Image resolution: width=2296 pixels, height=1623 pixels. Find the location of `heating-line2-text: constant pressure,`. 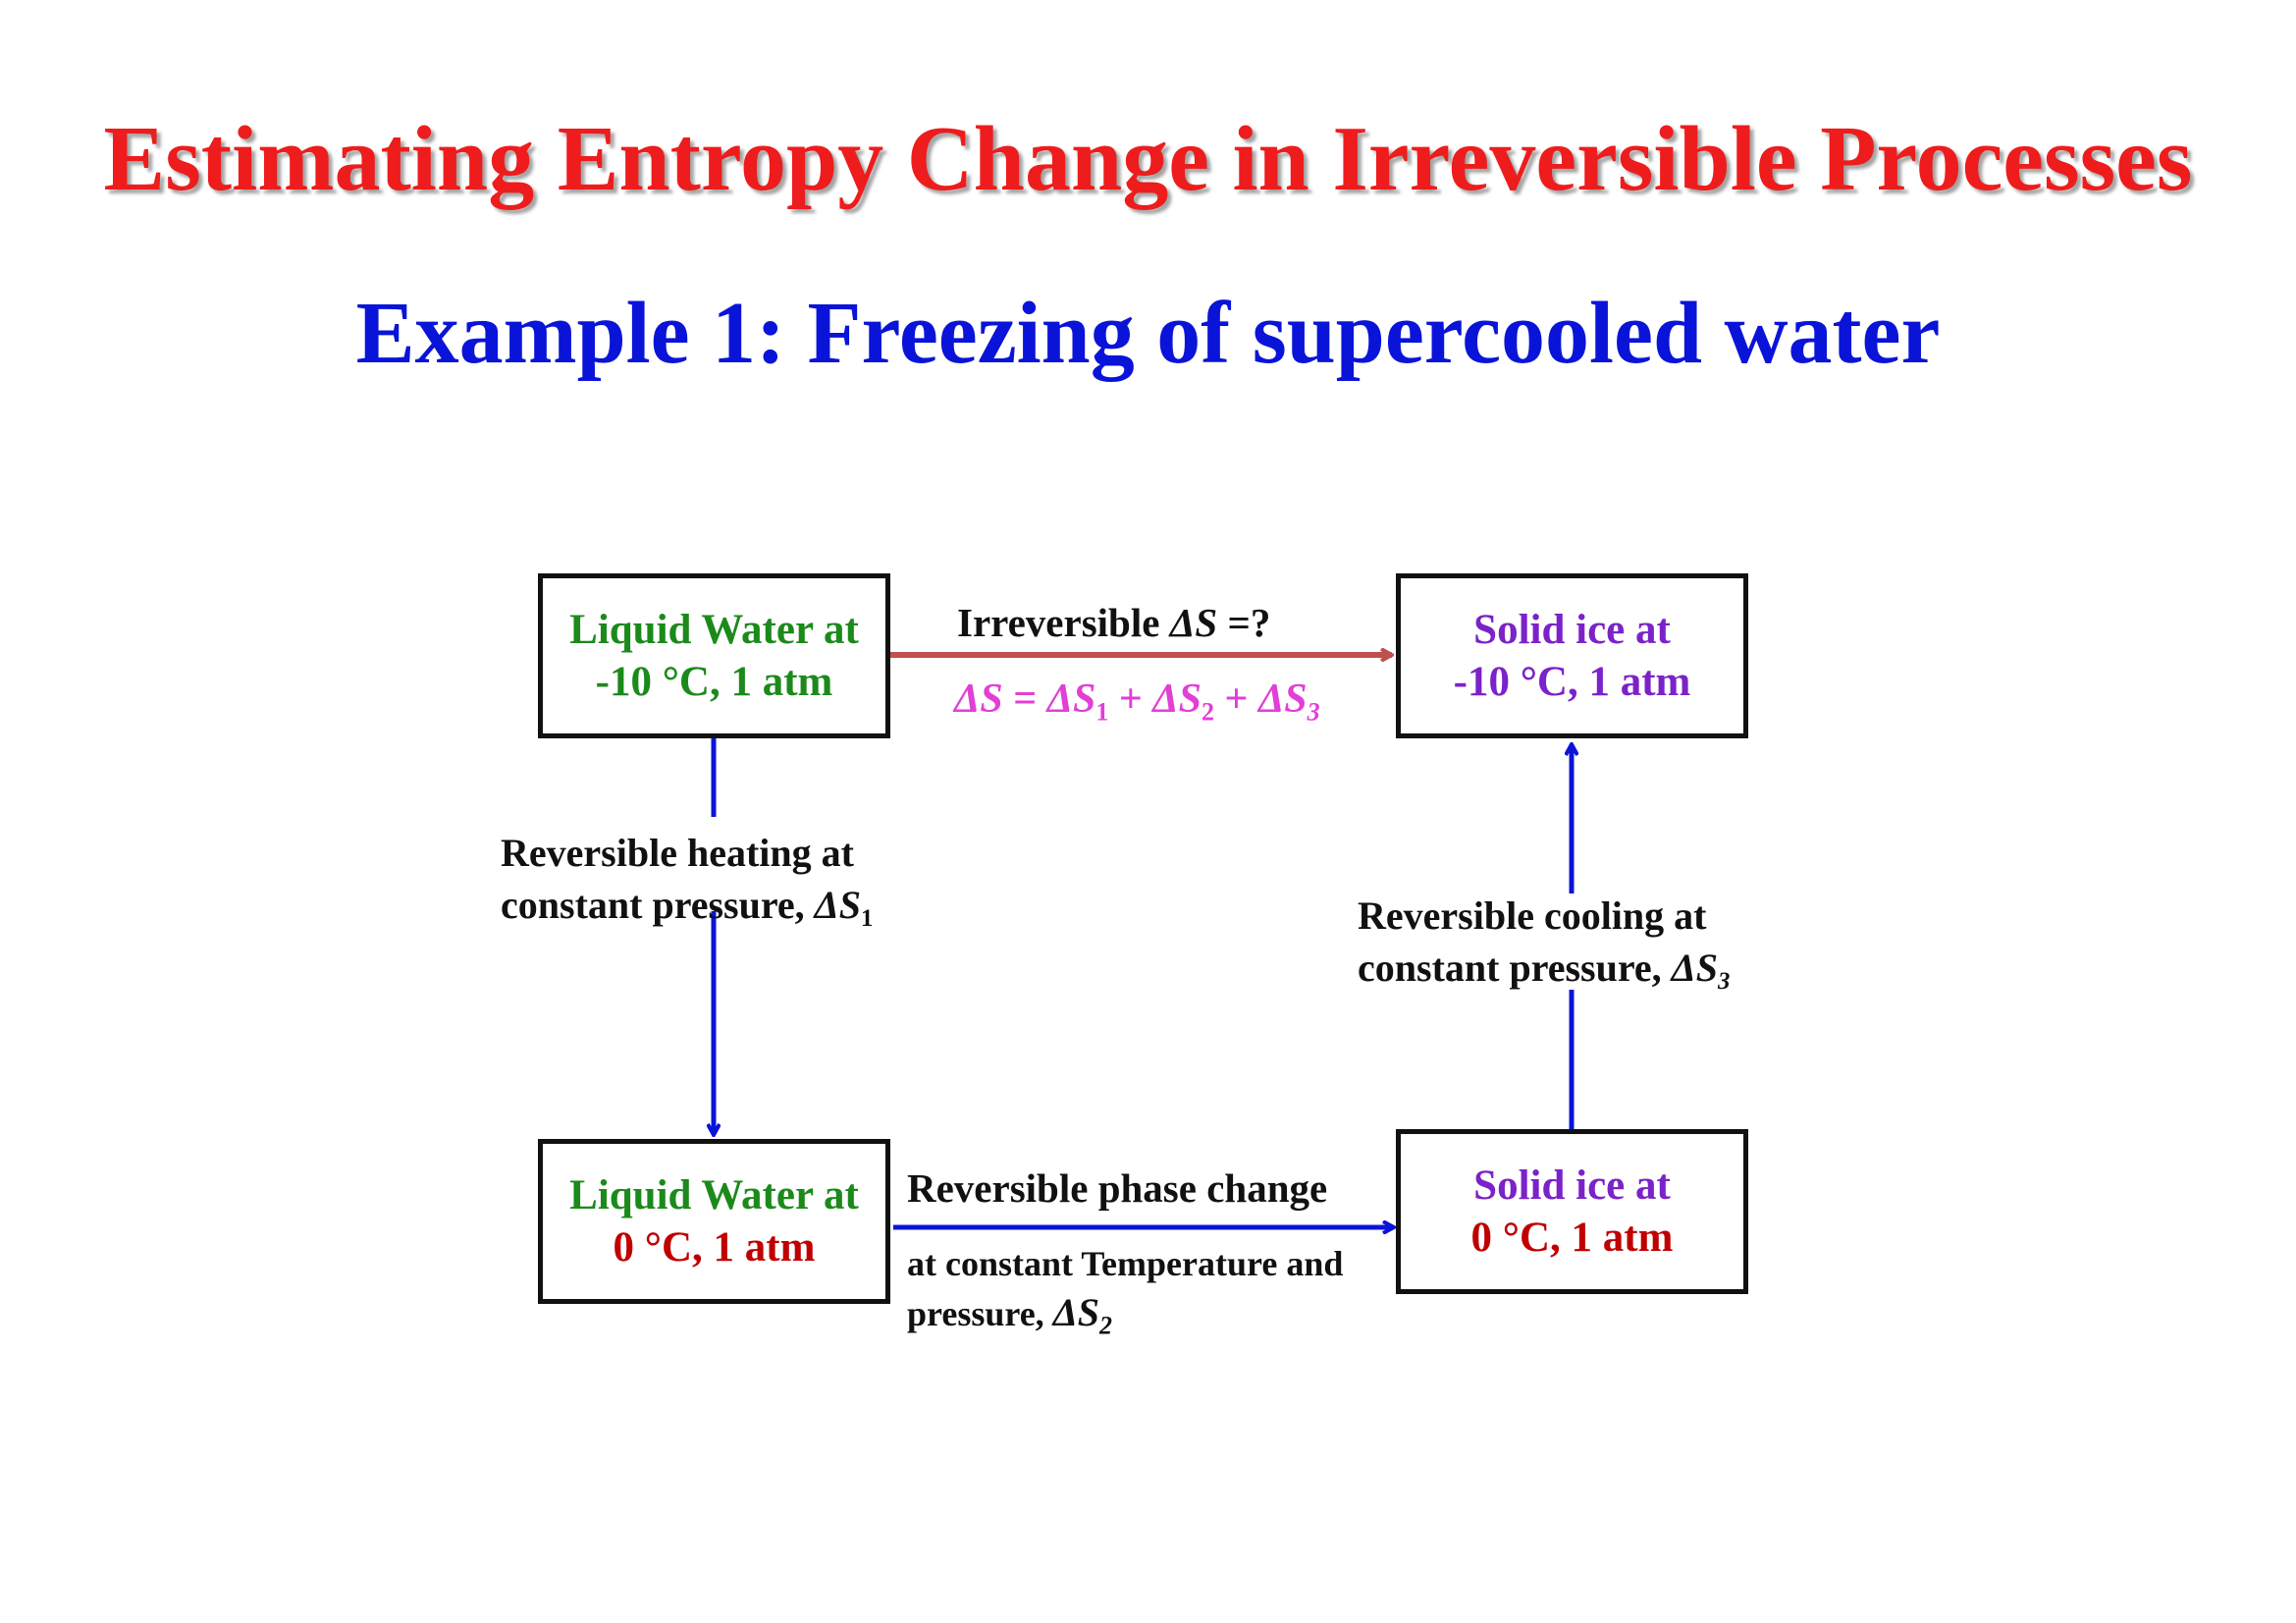

heating-line2-text: constant pressure, is located at coordinates (658, 905).